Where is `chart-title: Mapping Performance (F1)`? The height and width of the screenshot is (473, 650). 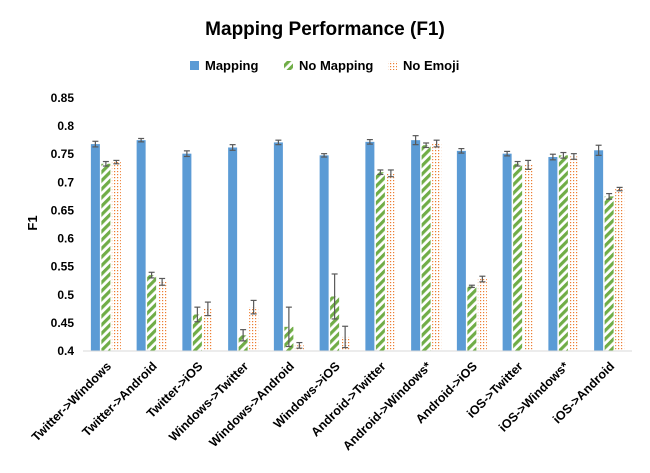 chart-title: Mapping Performance (F1) is located at coordinates (325, 29).